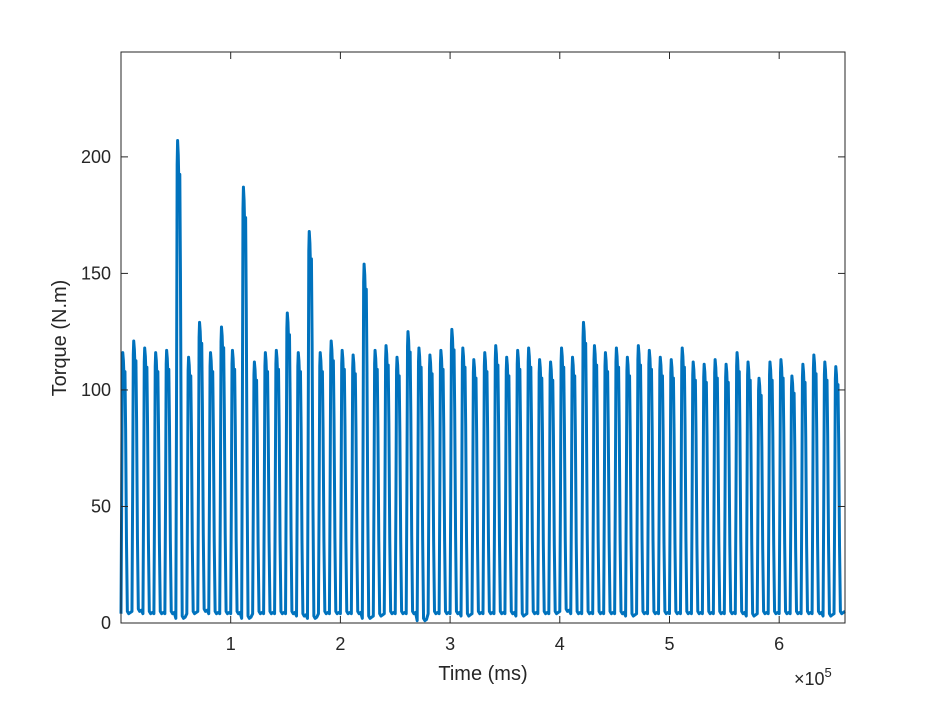  What do you see at coordinates (340, 644) in the screenshot?
I see `x-tick-label: 2` at bounding box center [340, 644].